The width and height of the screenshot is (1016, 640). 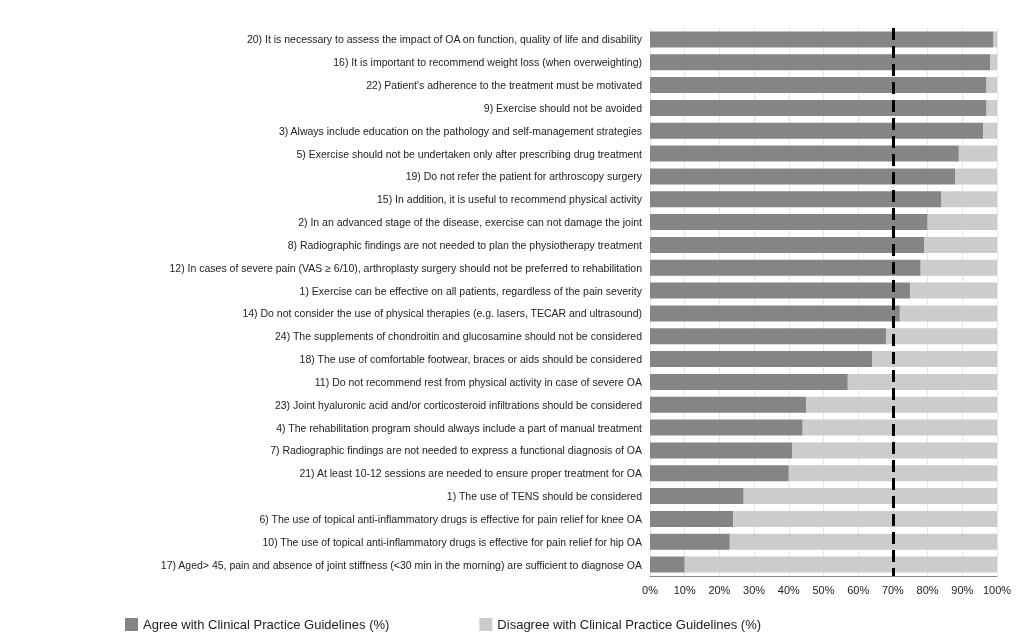 What do you see at coordinates (471, 359) in the screenshot?
I see `y-tick-label: 18) The use of comfortable footwear, braces or aids should be considered` at bounding box center [471, 359].